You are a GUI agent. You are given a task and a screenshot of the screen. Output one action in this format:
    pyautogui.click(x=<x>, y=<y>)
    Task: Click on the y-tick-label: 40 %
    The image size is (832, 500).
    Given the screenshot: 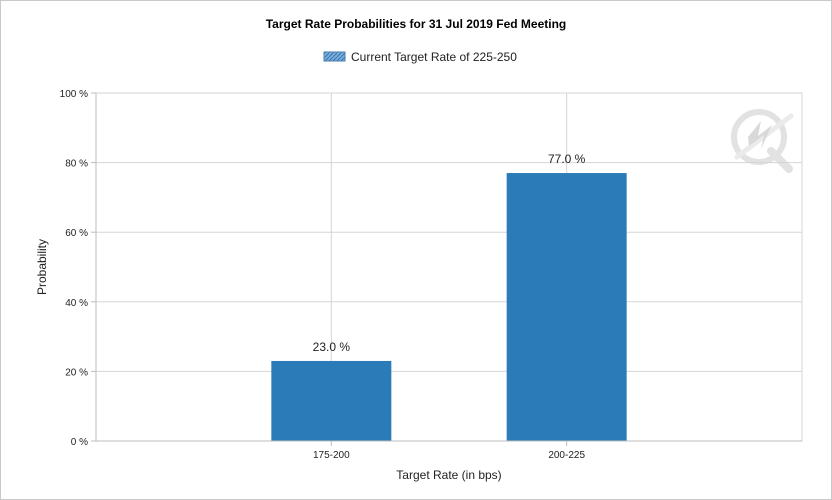 What is the action you would take?
    pyautogui.click(x=76, y=303)
    